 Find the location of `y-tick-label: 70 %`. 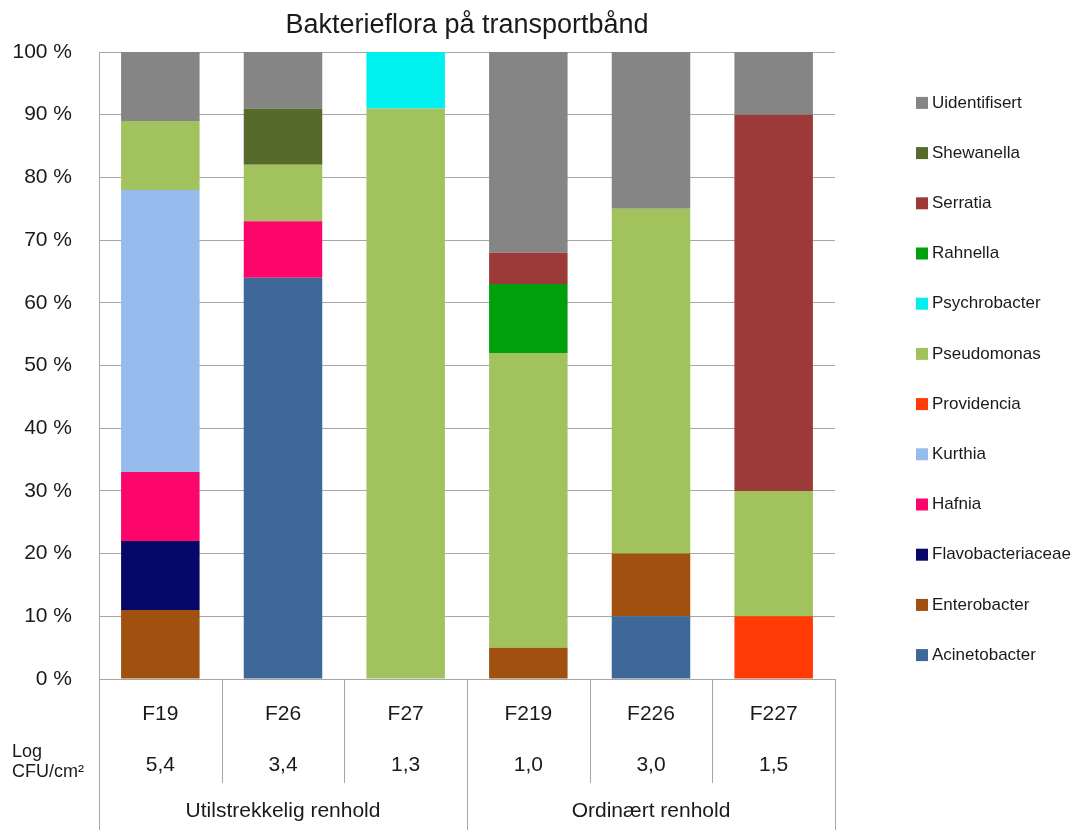

y-tick-label: 70 % is located at coordinates (48, 238).